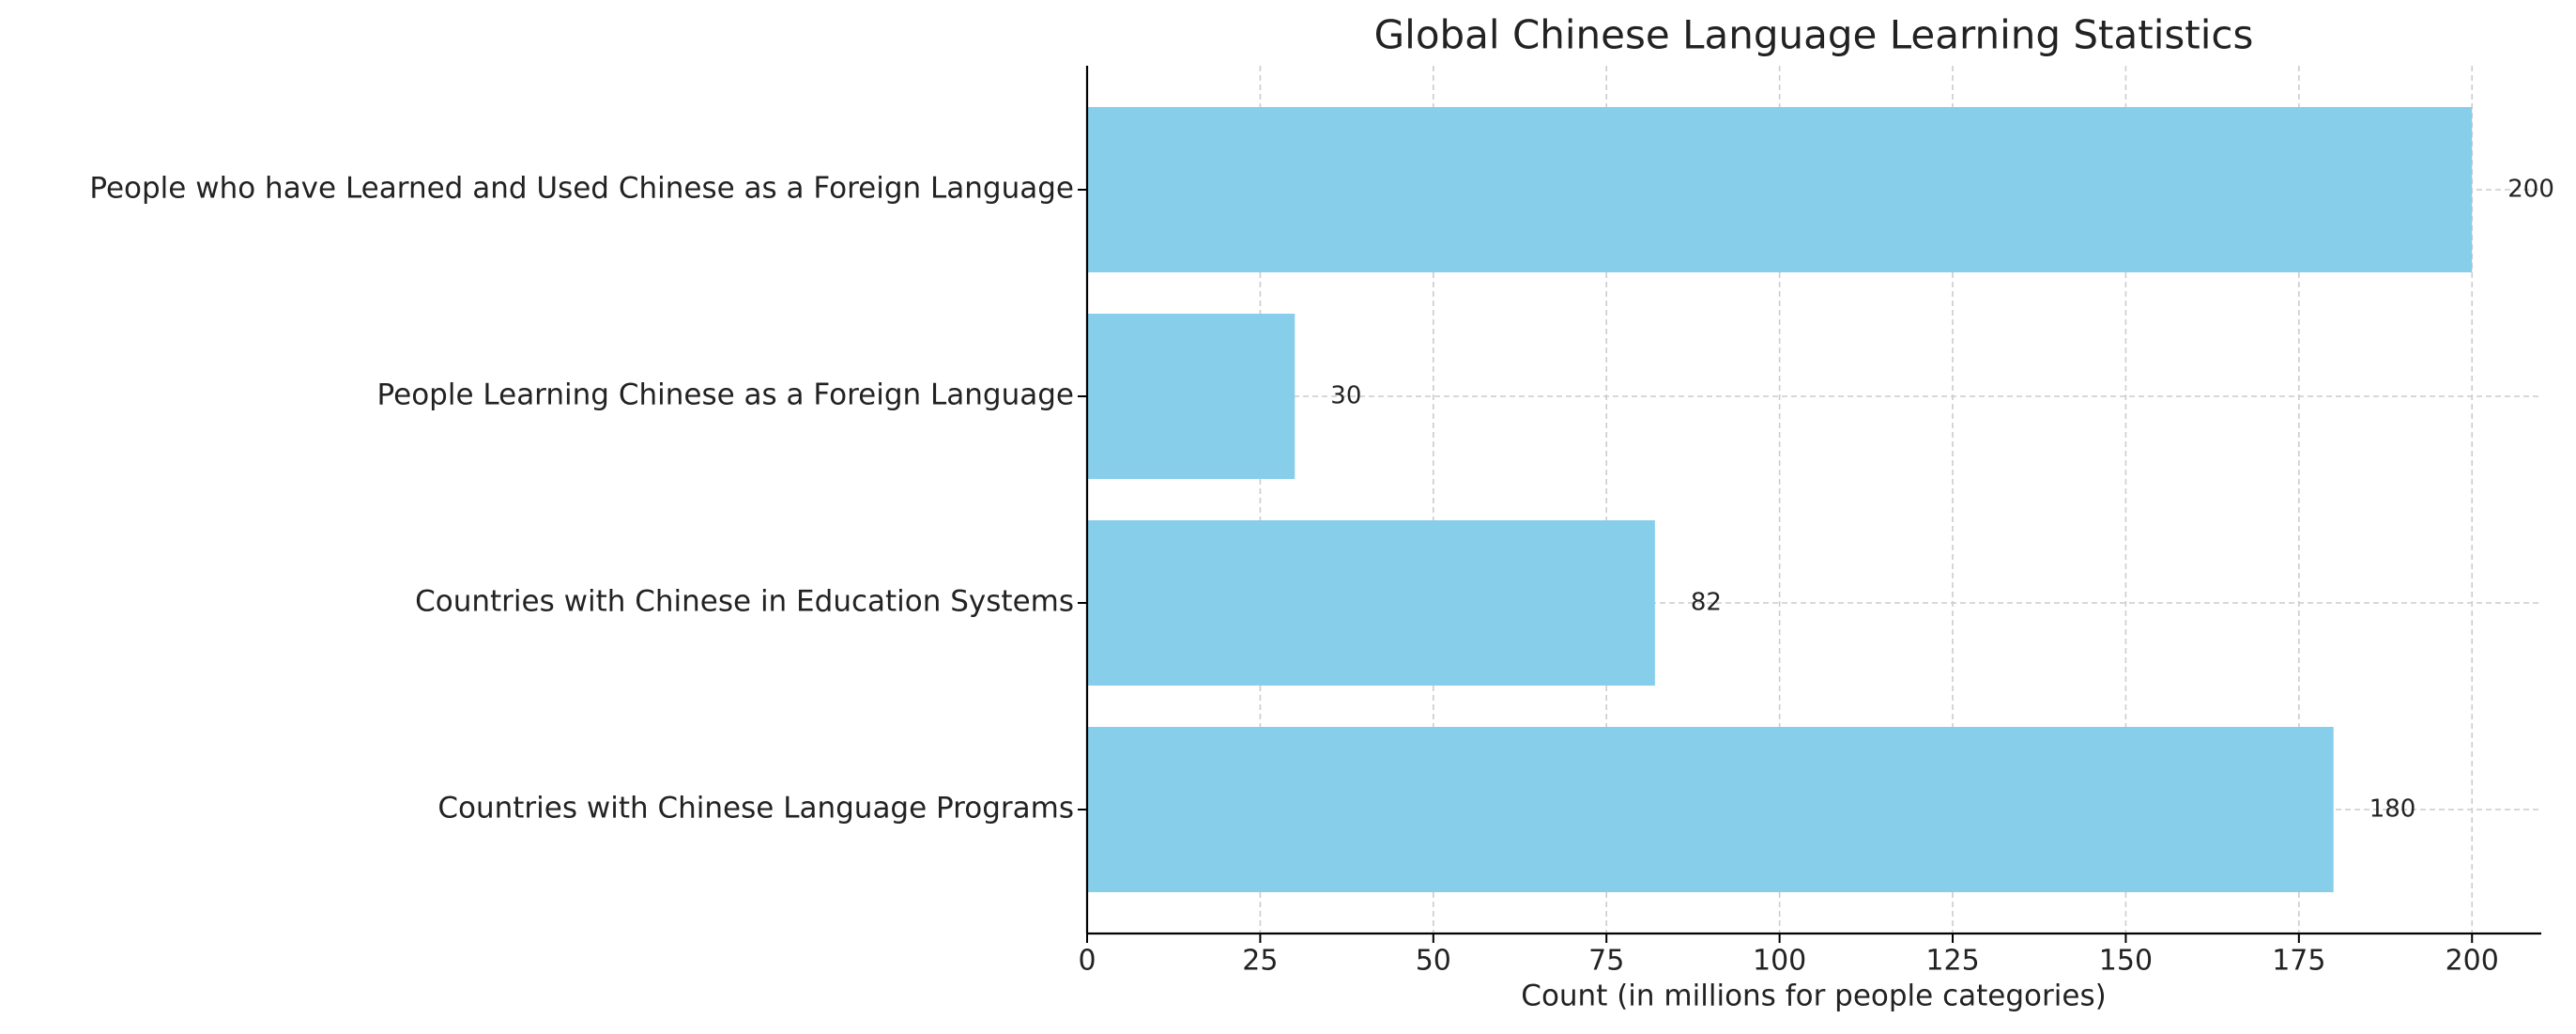 Image resolution: width=2576 pixels, height=1034 pixels. I want to click on x-tick-label: 175, so click(2298, 961).